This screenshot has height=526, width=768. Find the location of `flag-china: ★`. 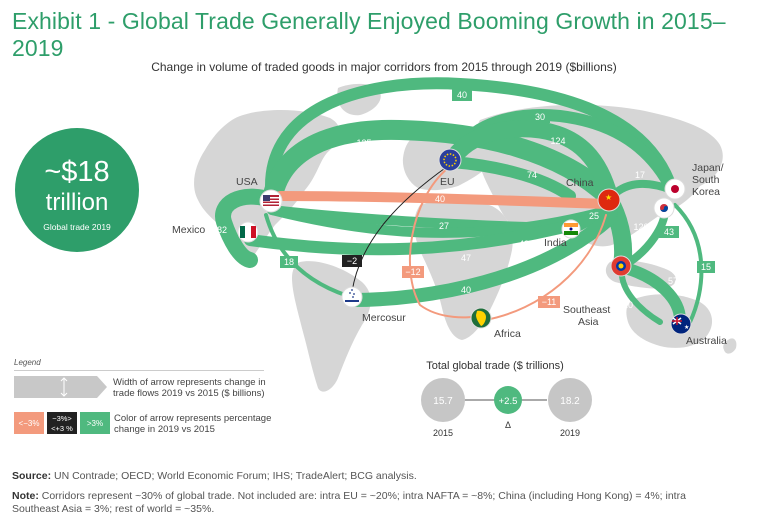

flag-china: ★ is located at coordinates (609, 200).